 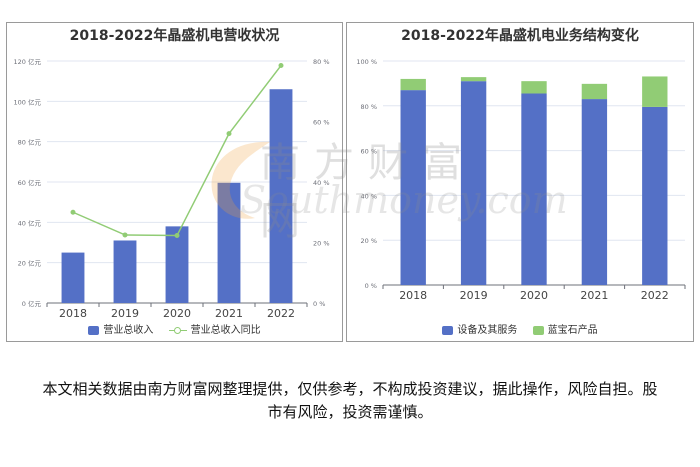 I want to click on y-tick-label: 100 %, so click(x=366, y=62).